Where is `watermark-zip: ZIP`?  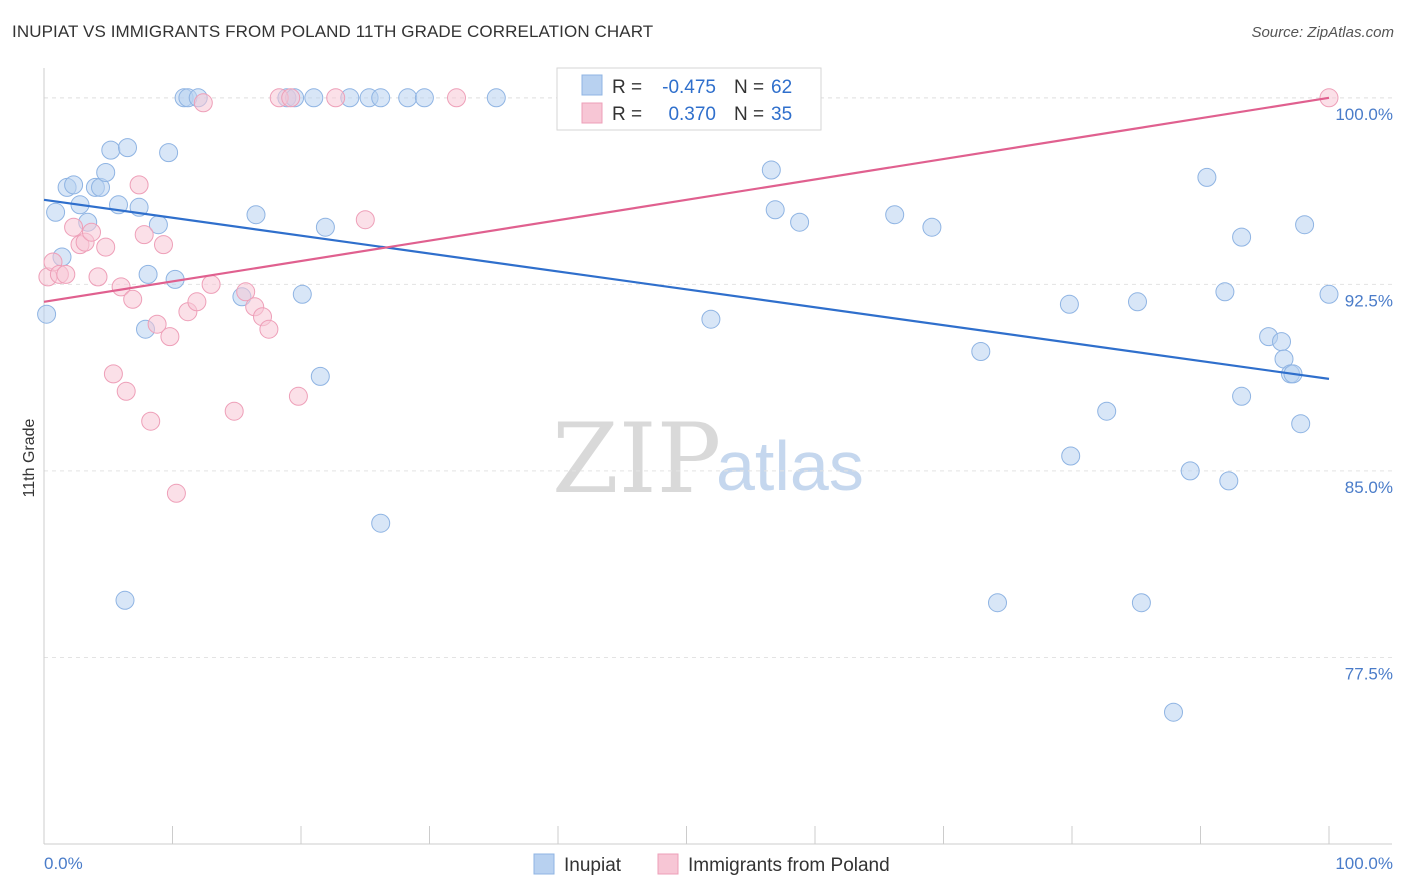
watermark-zip: ZIP is located at coordinates (636, 459).